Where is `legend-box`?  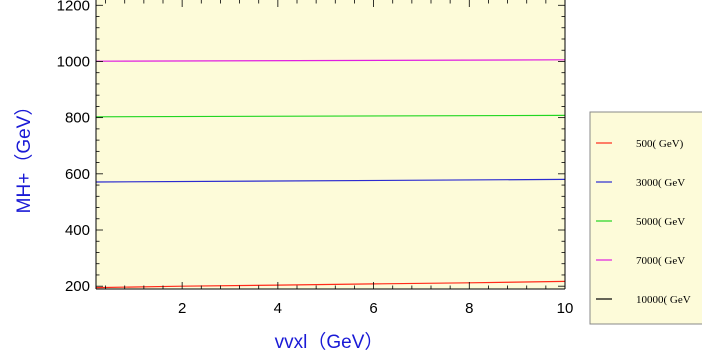 legend-box is located at coordinates (645, 218).